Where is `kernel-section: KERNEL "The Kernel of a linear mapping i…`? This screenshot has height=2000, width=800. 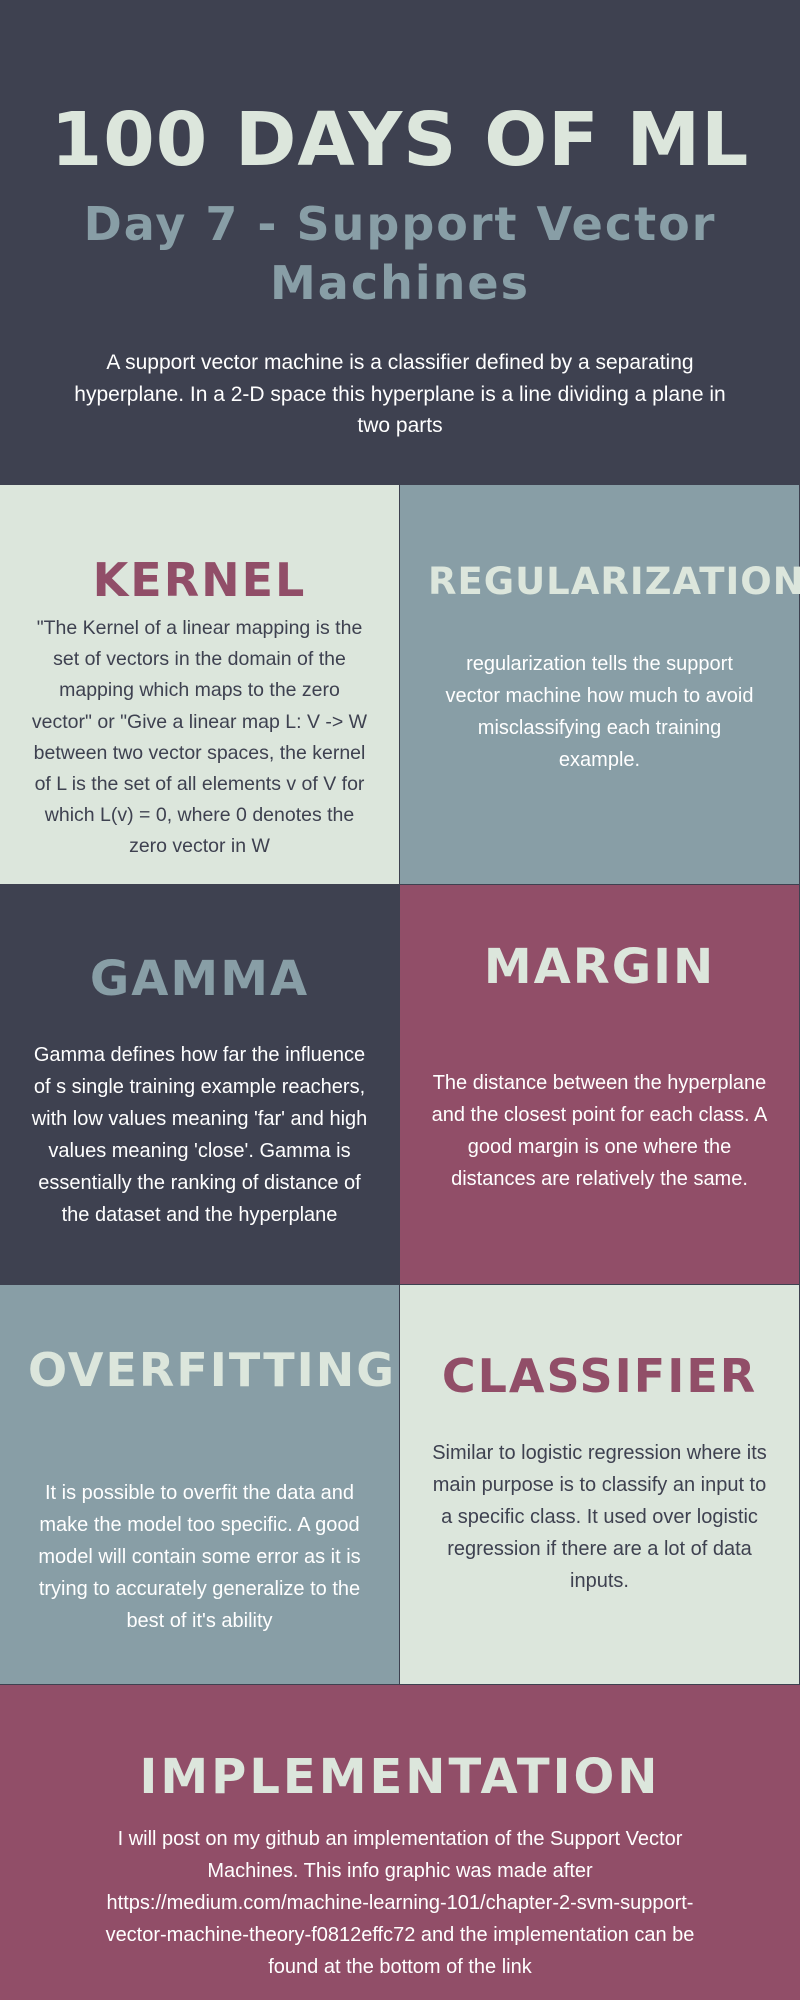
kernel-section: KERNEL "The Kernel of a linear mapping i… is located at coordinates (200, 685).